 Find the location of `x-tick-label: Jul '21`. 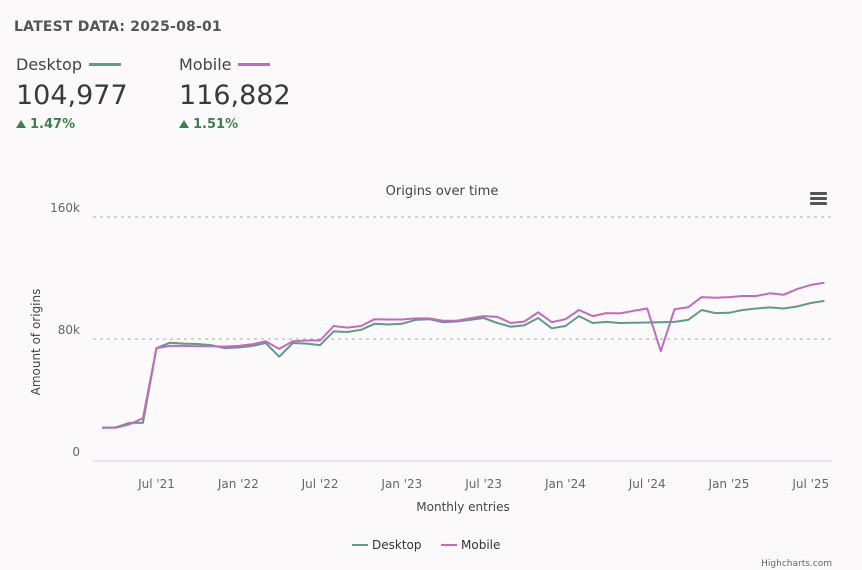

x-tick-label: Jul '21 is located at coordinates (156, 484).